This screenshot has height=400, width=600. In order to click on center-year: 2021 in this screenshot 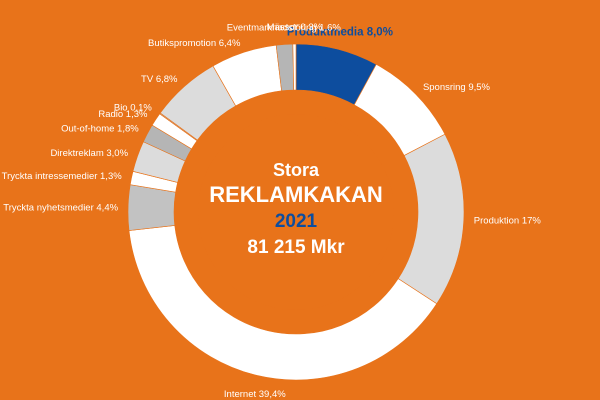, I will do `click(296, 221)`.